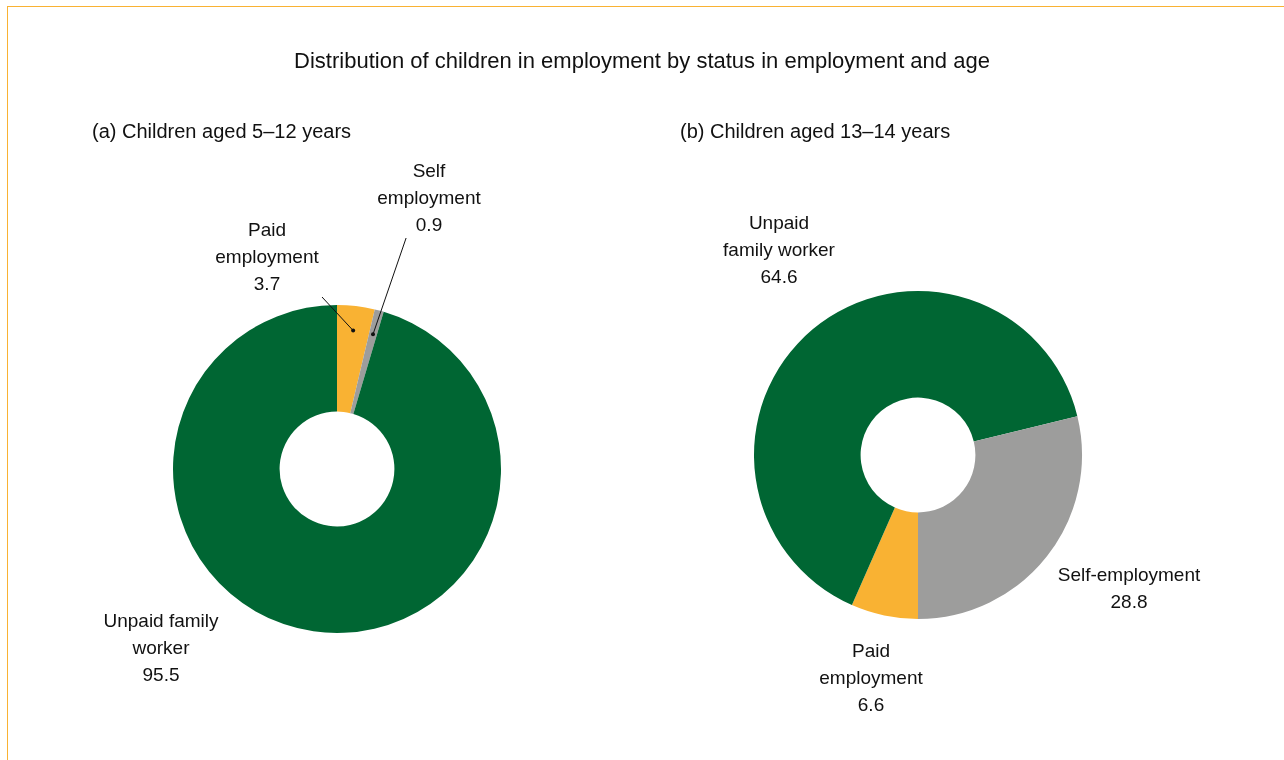 The height and width of the screenshot is (760, 1284). What do you see at coordinates (871, 705) in the screenshot?
I see `data-label: 6.6` at bounding box center [871, 705].